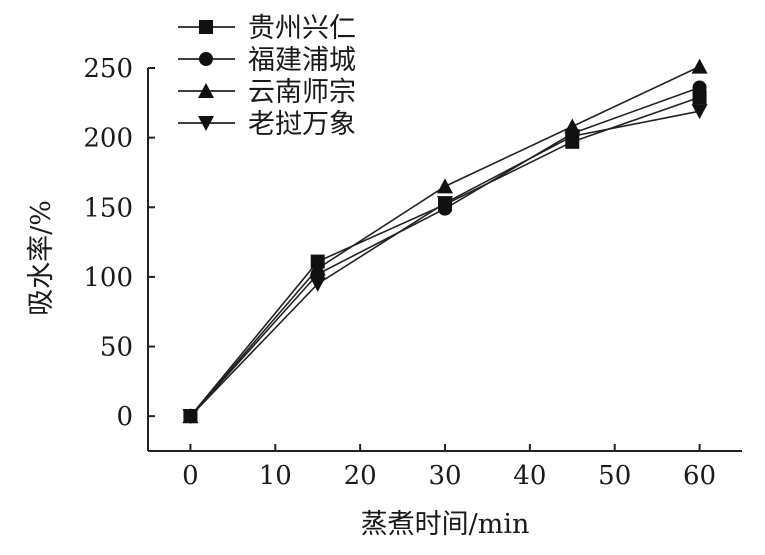  I want to click on x-tick-label: 40, so click(529, 476).